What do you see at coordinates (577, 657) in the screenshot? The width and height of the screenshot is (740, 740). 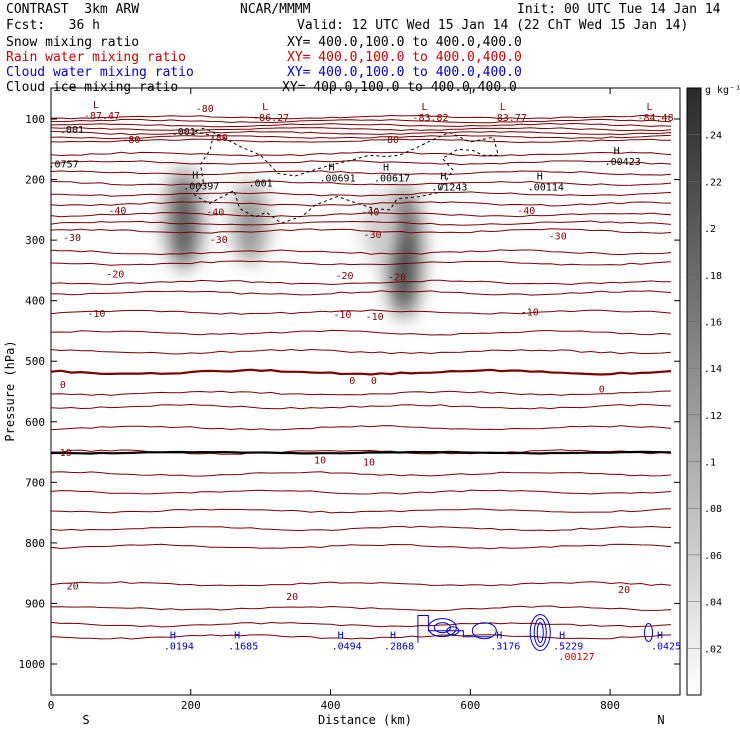 I see `extremum-value: .00127` at bounding box center [577, 657].